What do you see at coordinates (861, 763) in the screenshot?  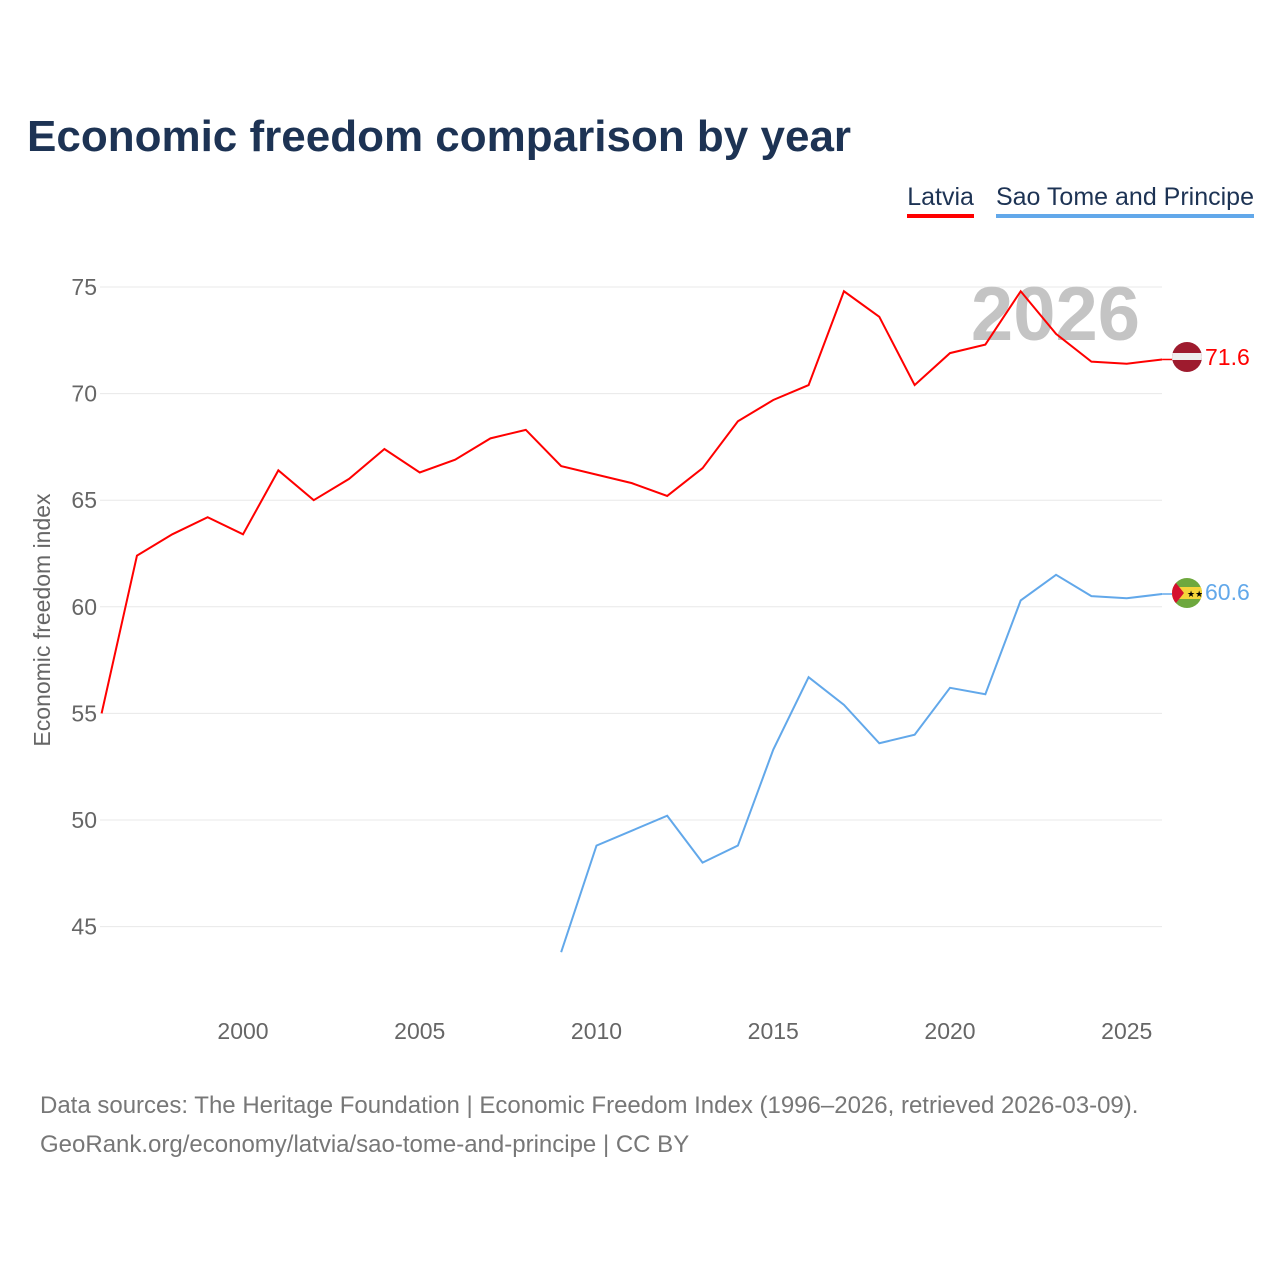 I see `series-line-sao-tome` at bounding box center [861, 763].